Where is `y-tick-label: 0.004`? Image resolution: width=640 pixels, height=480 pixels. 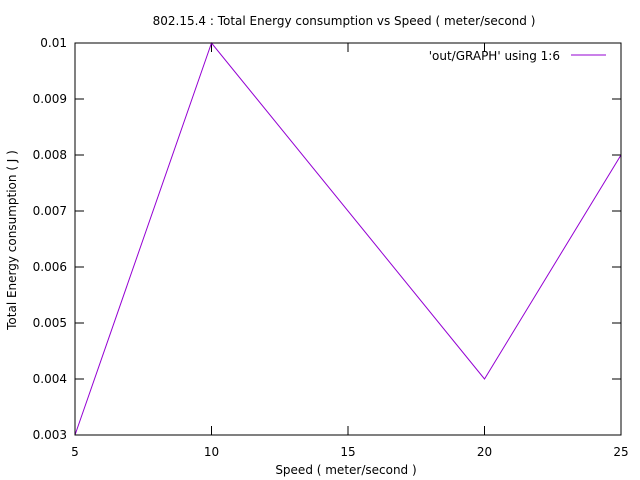
y-tick-label: 0.004 is located at coordinates (50, 379).